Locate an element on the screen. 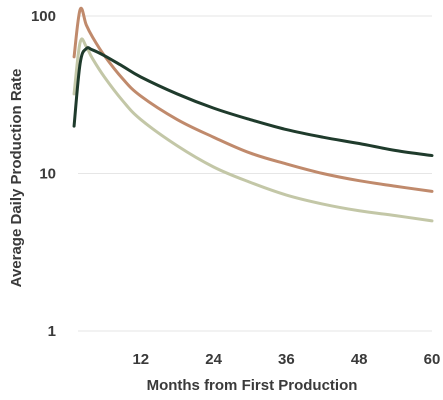  x-axis-label: Months from First Production is located at coordinates (252, 385).